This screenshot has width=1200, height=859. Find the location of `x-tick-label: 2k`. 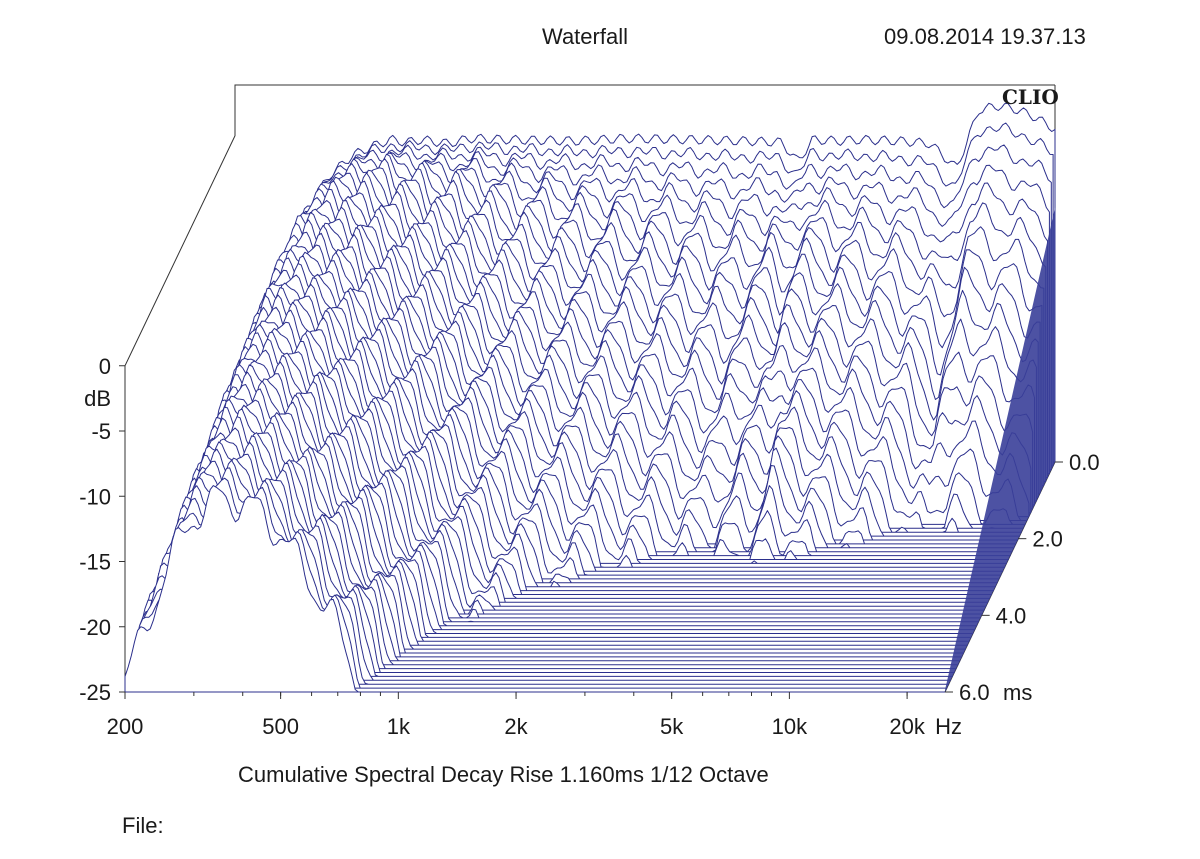

x-tick-label: 2k is located at coordinates (516, 726).